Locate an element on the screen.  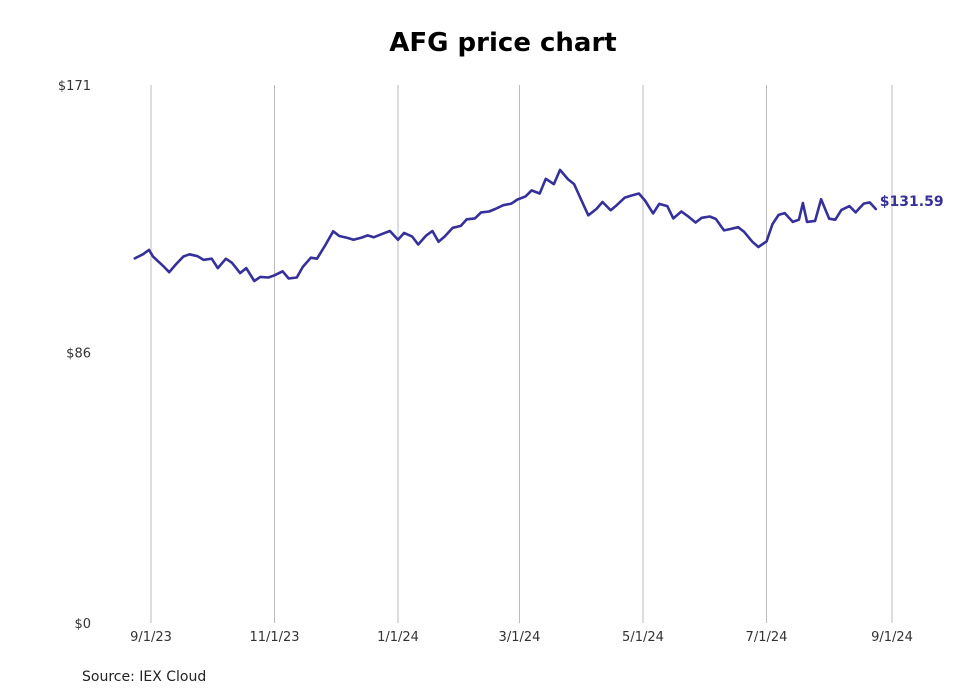
end-value-label: $131.59 is located at coordinates (912, 202).